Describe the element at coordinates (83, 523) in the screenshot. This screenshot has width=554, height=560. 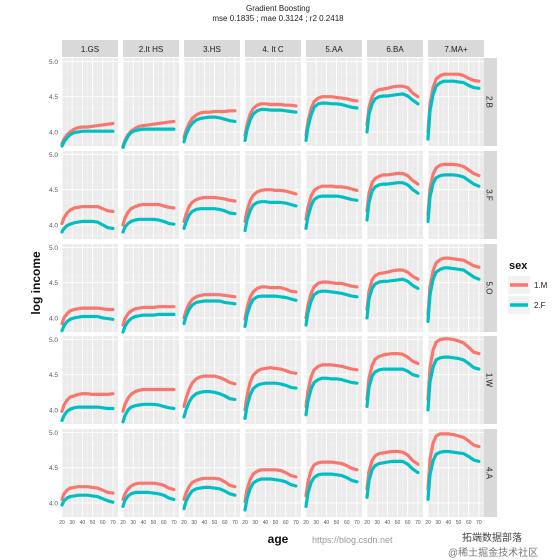
I see `x-tick-label-0-2: 40` at that location.